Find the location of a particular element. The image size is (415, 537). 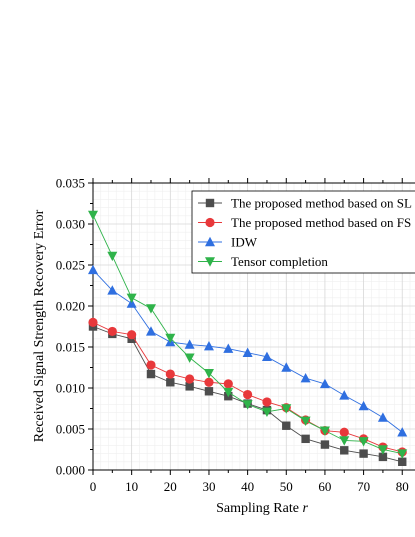

legend-entry: Tensor completion is located at coordinates (263, 261).